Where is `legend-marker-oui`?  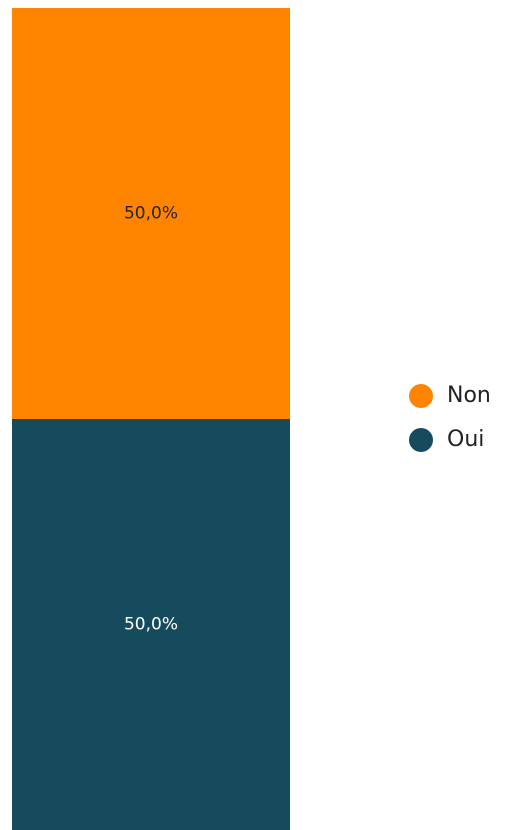 legend-marker-oui is located at coordinates (421, 440).